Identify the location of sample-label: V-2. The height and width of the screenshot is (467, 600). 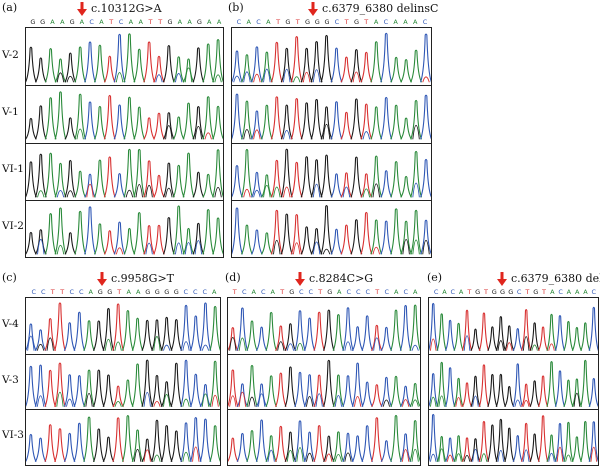
(10, 54).